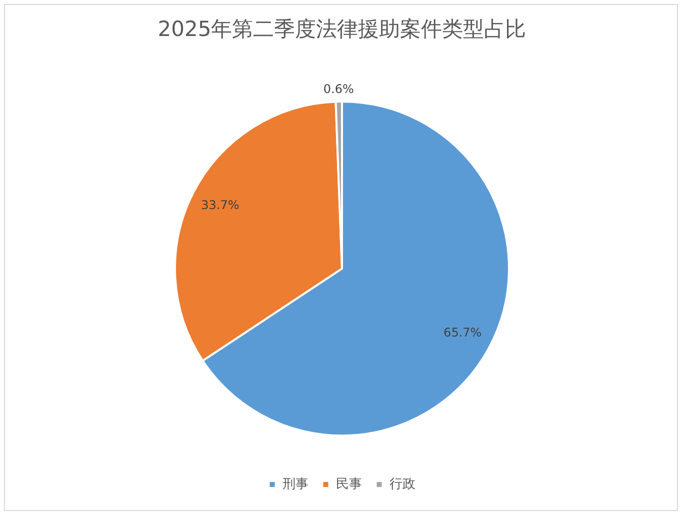 The height and width of the screenshot is (515, 684). I want to click on data-label: 0.6%, so click(338, 89).